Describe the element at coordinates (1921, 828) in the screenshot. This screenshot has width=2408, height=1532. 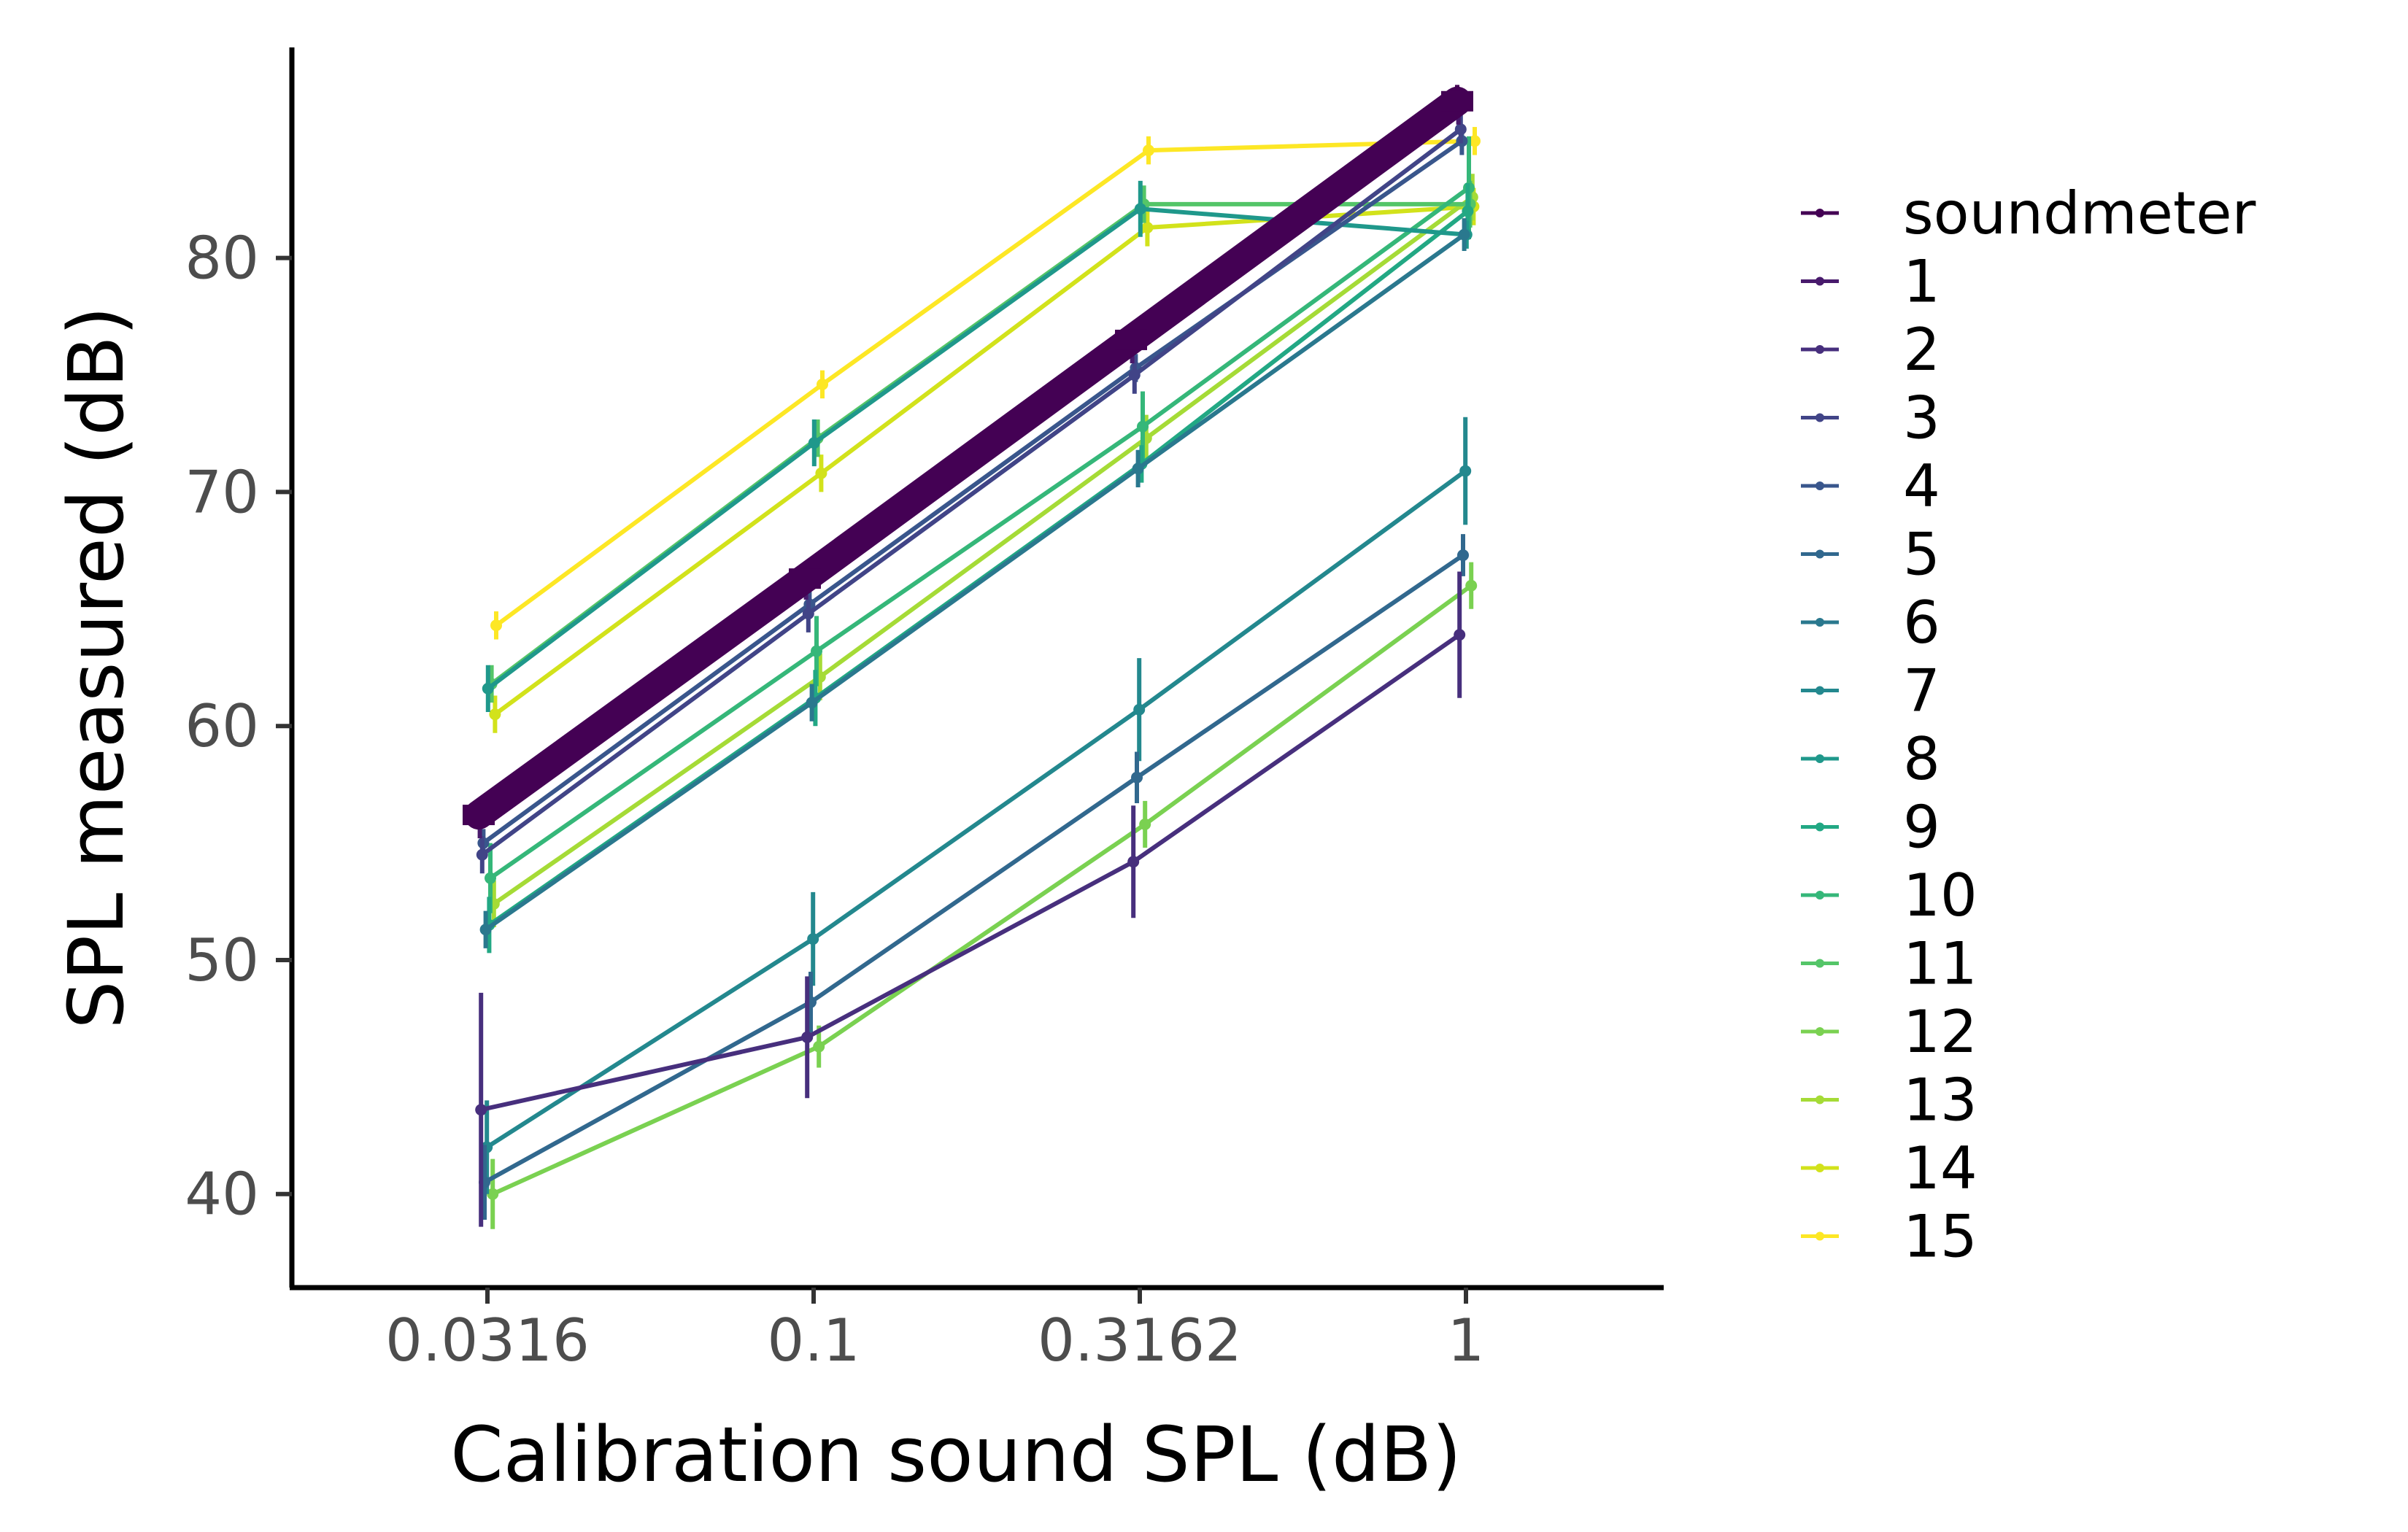
I see `legend-label: 9` at that location.